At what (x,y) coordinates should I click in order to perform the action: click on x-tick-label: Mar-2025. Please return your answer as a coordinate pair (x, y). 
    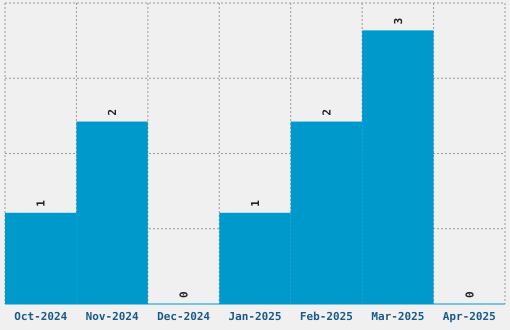
    Looking at the image, I should click on (397, 316).